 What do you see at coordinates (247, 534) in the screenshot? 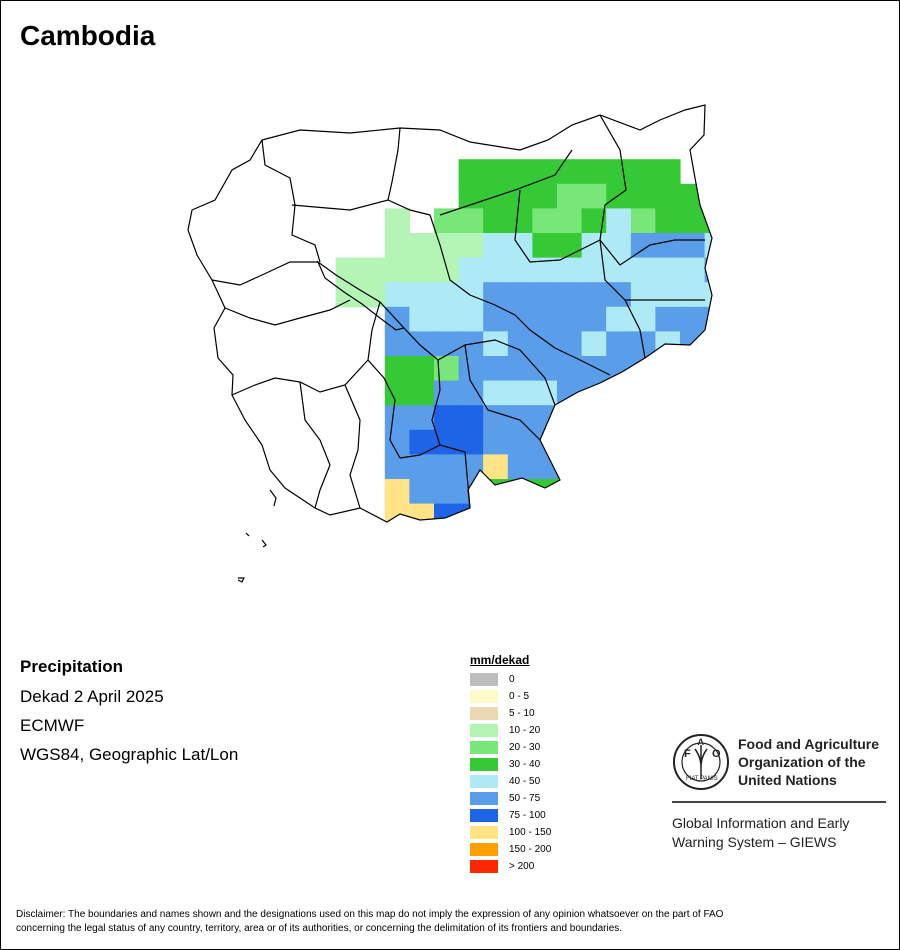
I see `island` at bounding box center [247, 534].